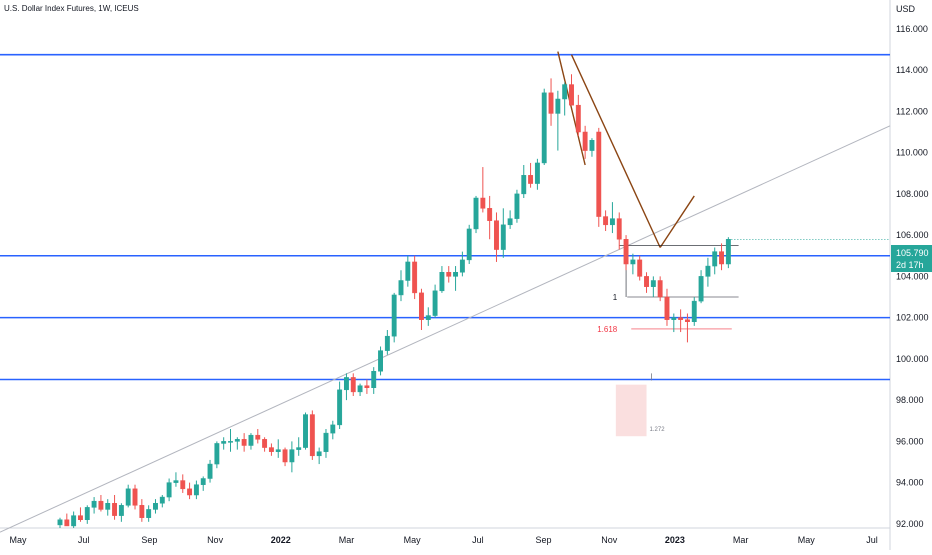 Image resolution: width=932 pixels, height=555 pixels. What do you see at coordinates (413, 540) in the screenshot?
I see `x-tick-label: May` at bounding box center [413, 540].